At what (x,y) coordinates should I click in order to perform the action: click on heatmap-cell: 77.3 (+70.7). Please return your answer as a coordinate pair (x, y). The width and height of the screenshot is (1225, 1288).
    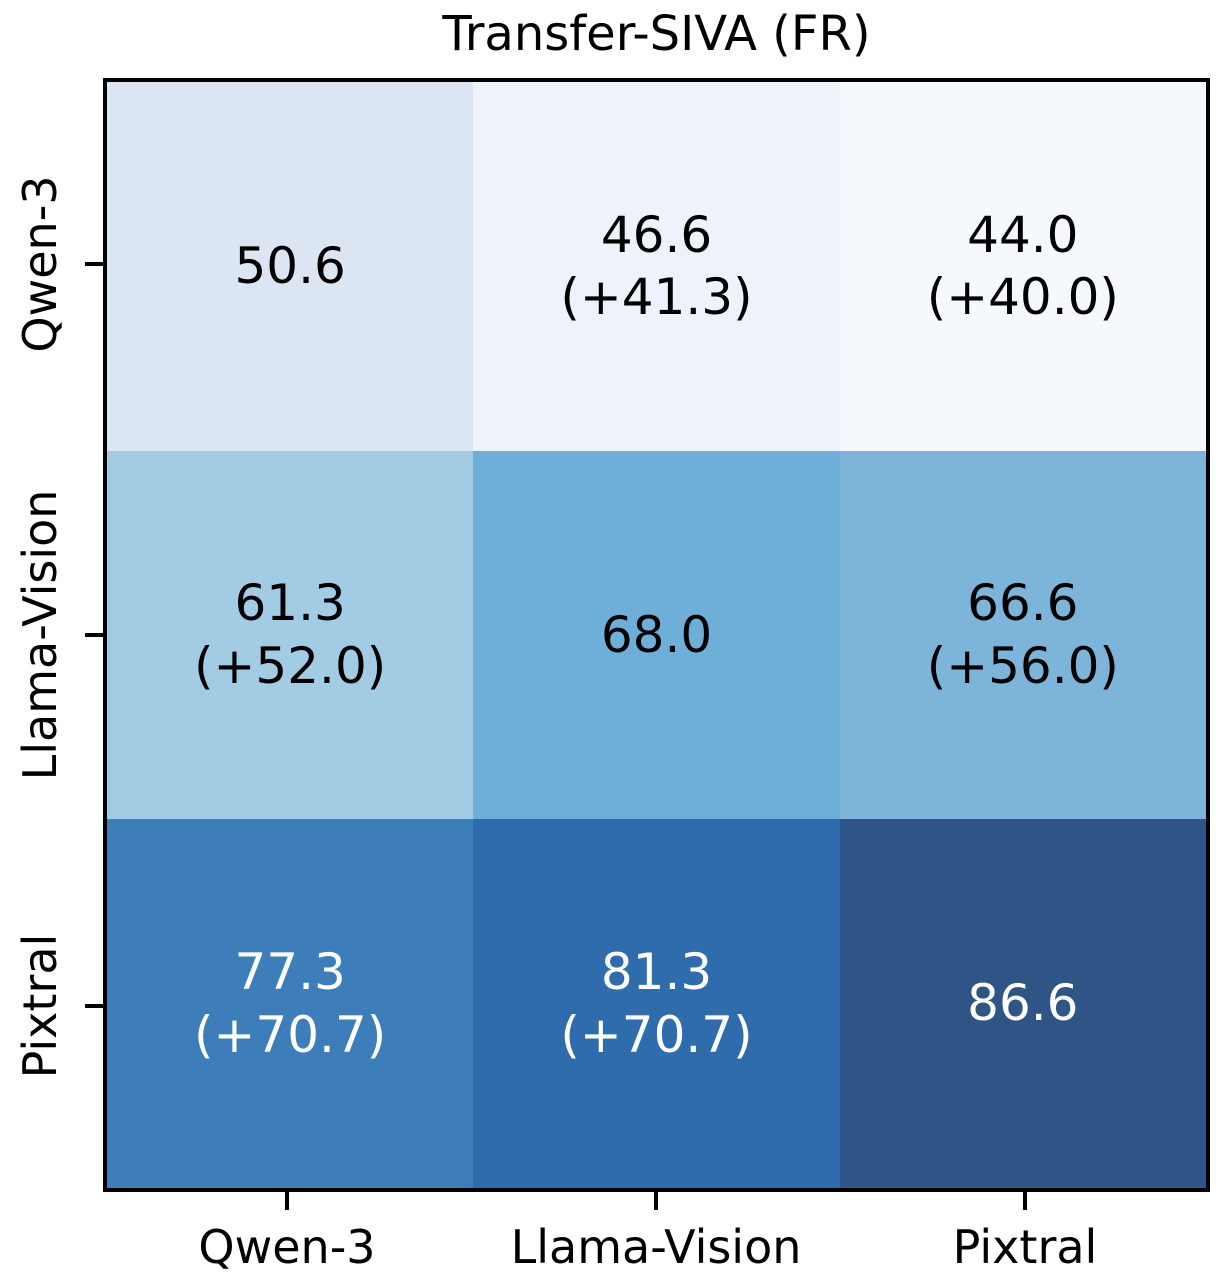
    Looking at the image, I should click on (290, 1003).